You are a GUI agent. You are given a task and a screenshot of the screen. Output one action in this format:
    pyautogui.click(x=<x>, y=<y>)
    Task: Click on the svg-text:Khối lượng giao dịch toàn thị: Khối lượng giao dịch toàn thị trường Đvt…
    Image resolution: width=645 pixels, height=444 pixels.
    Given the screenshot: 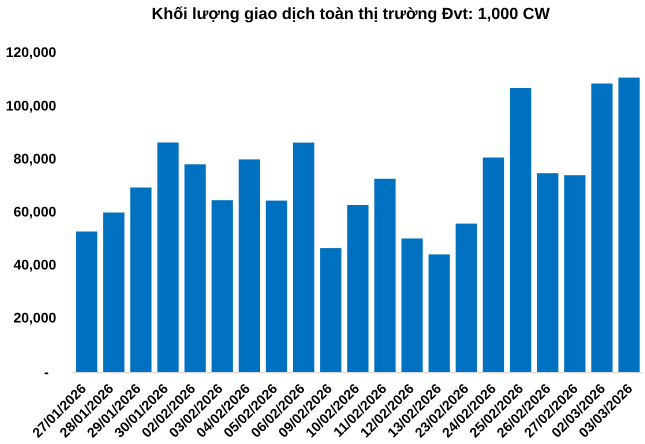 What is the action you would take?
    pyautogui.click(x=351, y=14)
    